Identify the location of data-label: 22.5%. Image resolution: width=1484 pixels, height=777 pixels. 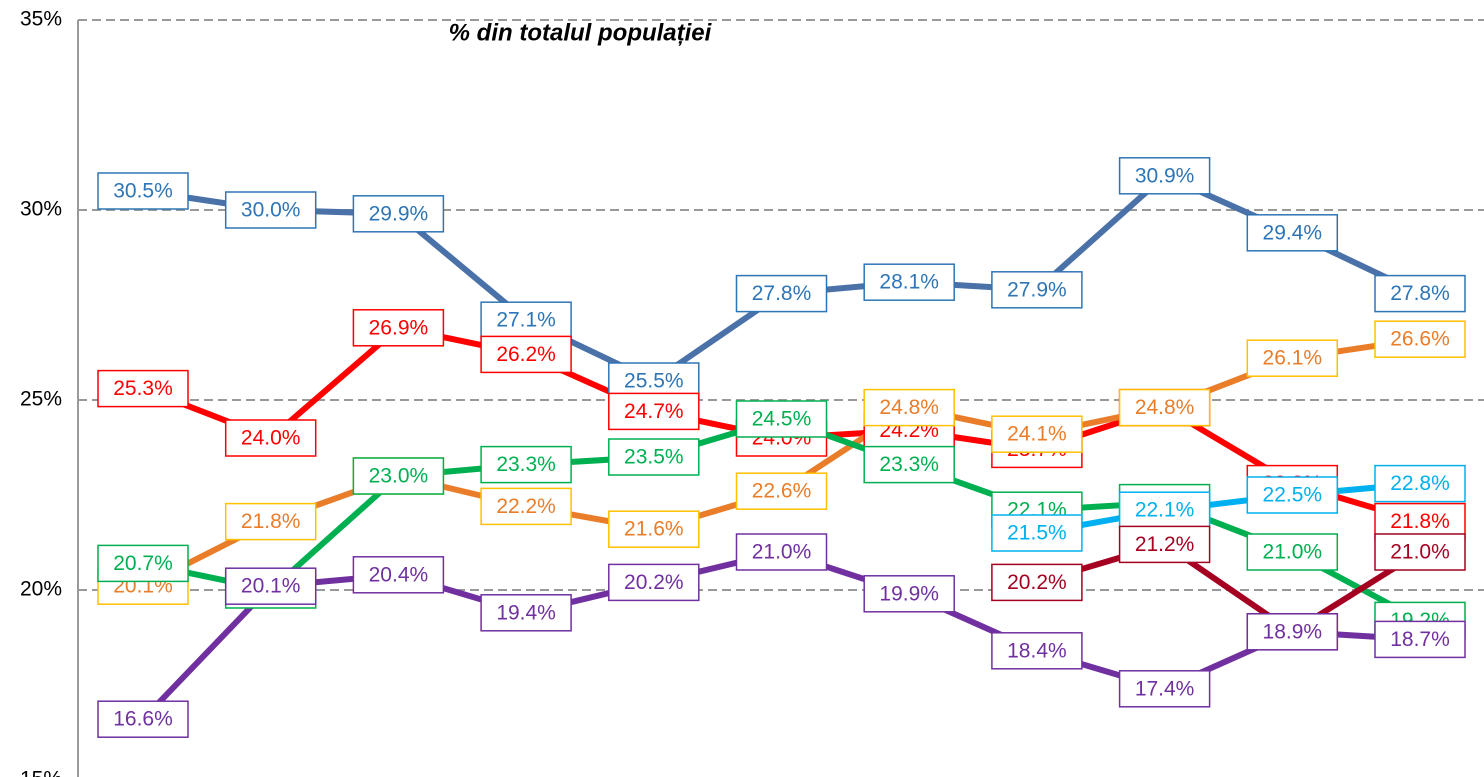
(1292, 495).